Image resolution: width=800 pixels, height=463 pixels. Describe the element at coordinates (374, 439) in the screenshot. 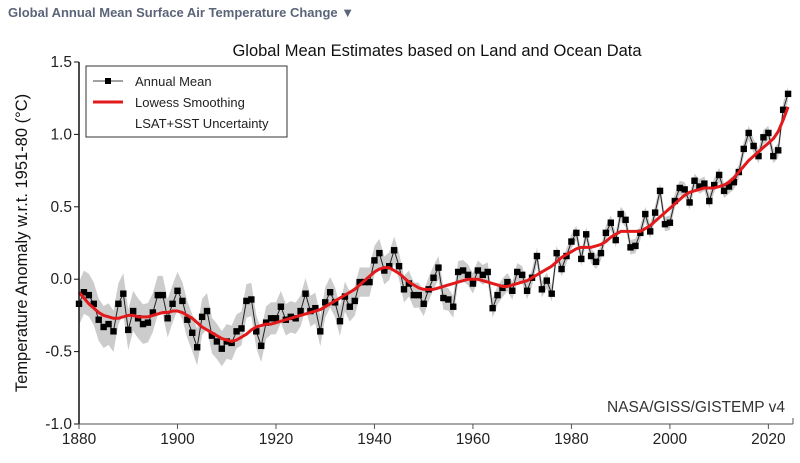

I see `x-tick-label: 1940` at that location.